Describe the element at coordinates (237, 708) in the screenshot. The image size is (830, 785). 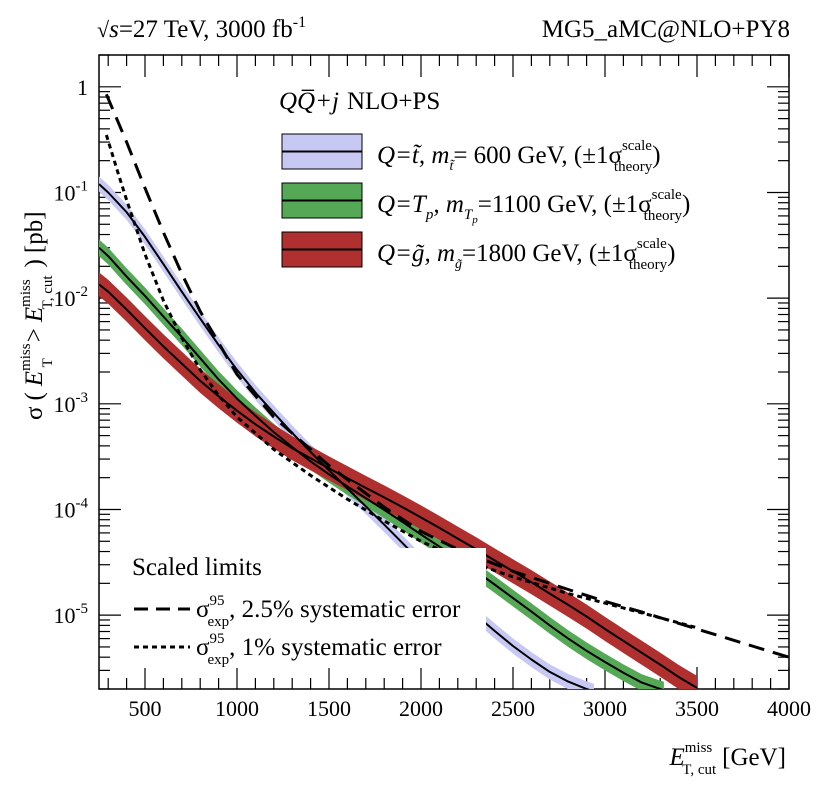
I see `x-tick-label: 1000` at that location.